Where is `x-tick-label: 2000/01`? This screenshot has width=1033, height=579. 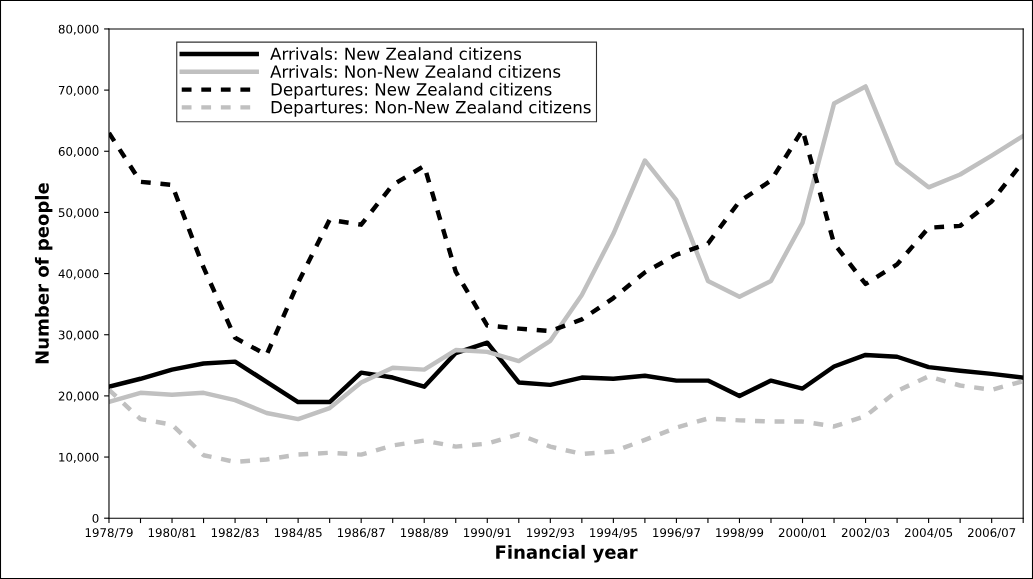
x-tick-label: 2000/01 is located at coordinates (802, 533).